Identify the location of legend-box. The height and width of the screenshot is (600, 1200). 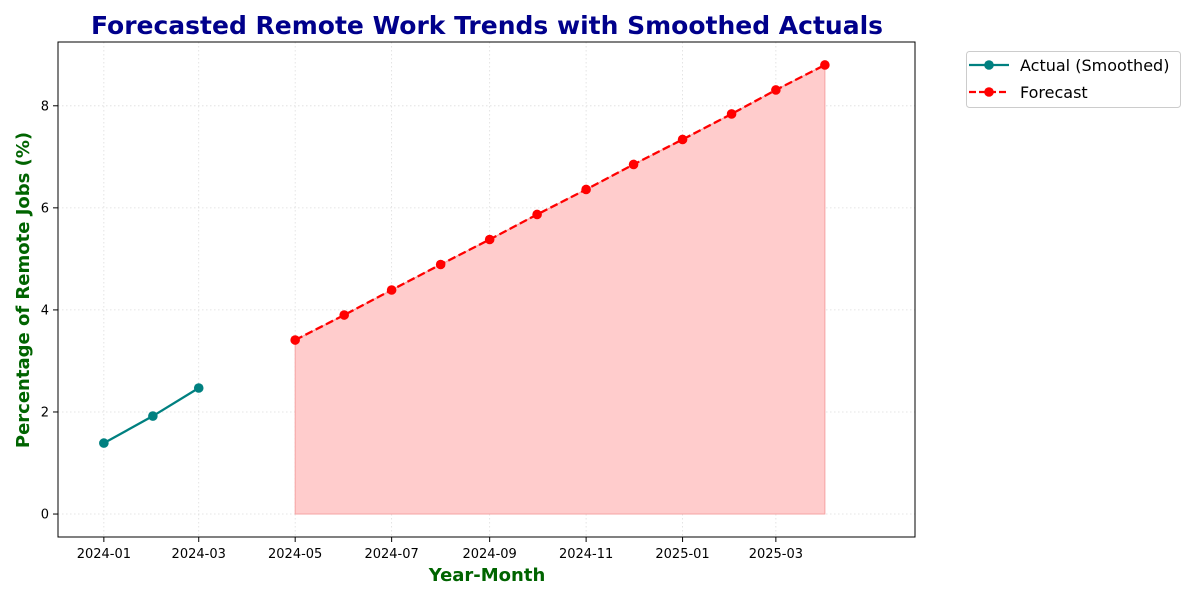
(1073, 79).